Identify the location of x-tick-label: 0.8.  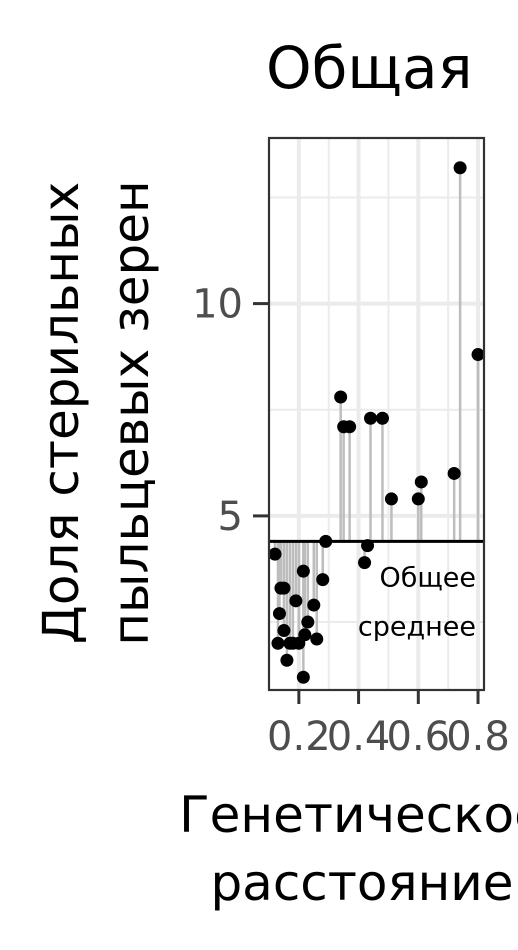
(478, 737).